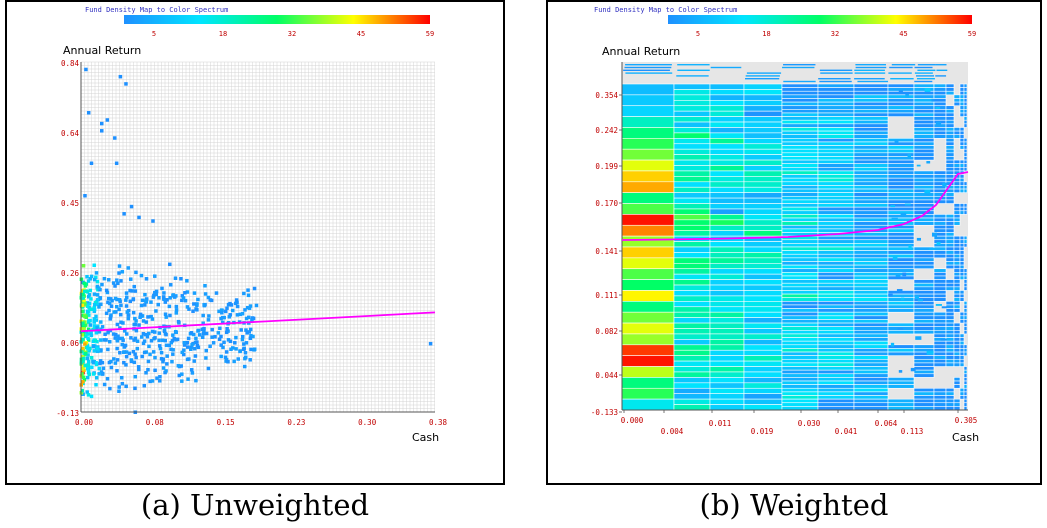  What do you see at coordinates (912, 431) in the screenshot?
I see `x-tick-label: 0.113` at bounding box center [912, 431].